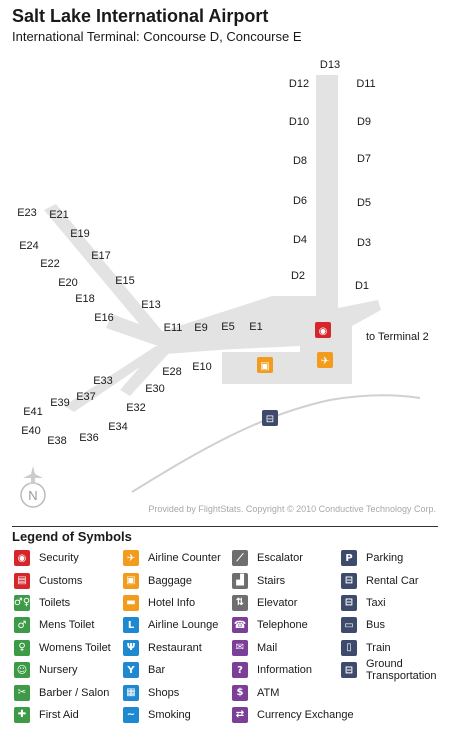 This screenshot has width=450, height=740. What do you see at coordinates (393, 670) in the screenshot?
I see `legend-item-ground-transportation: ⊟ Ground Transportation` at bounding box center [393, 670].